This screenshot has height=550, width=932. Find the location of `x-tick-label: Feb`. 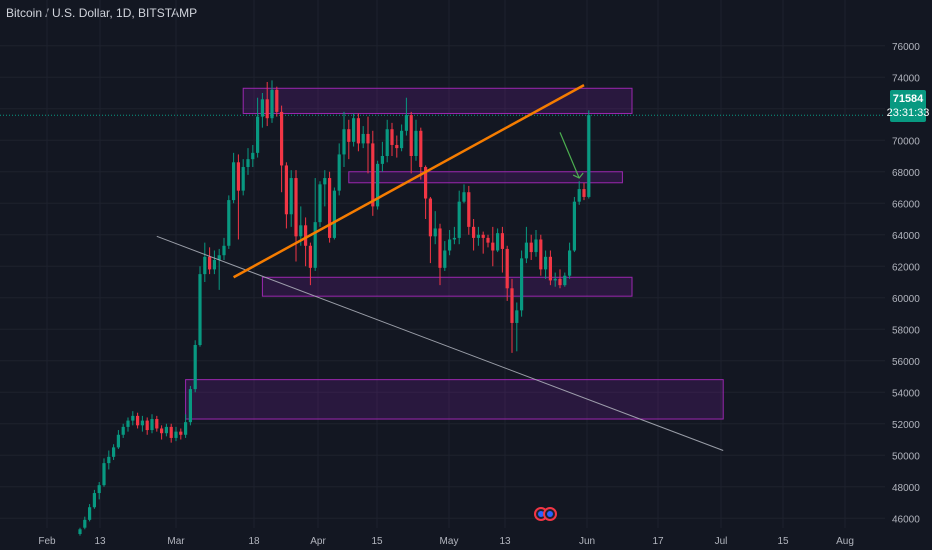

x-tick-label: Feb is located at coordinates (47, 541).